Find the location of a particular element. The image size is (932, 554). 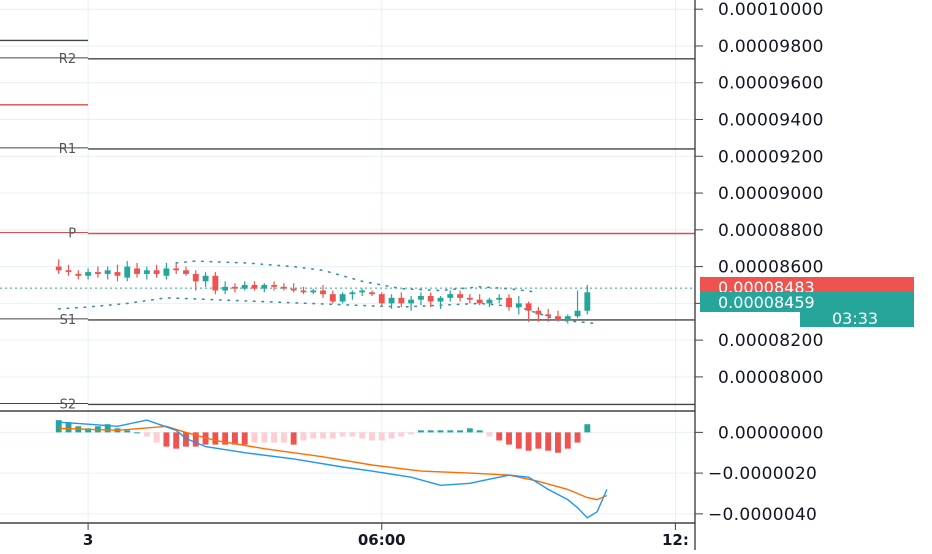

price-axis-label: 0.00009200 is located at coordinates (771, 157).